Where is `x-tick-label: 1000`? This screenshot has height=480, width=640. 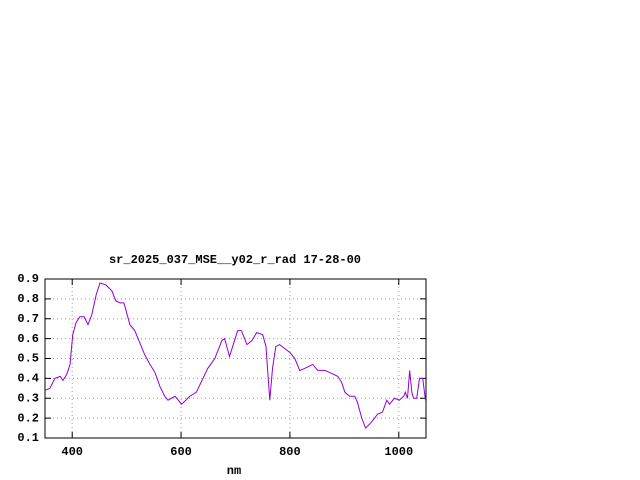
x-tick-label: 1000 is located at coordinates (398, 452).